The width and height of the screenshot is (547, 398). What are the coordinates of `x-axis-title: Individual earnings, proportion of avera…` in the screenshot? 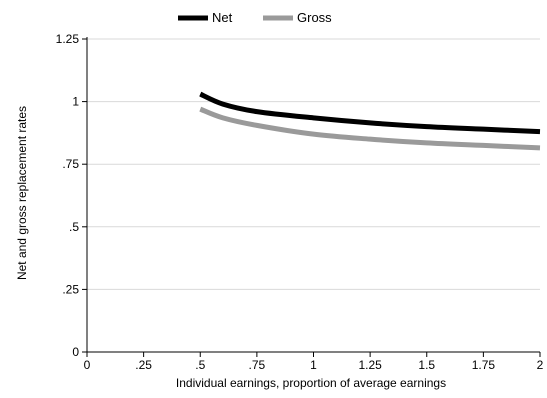 It's located at (311, 383).